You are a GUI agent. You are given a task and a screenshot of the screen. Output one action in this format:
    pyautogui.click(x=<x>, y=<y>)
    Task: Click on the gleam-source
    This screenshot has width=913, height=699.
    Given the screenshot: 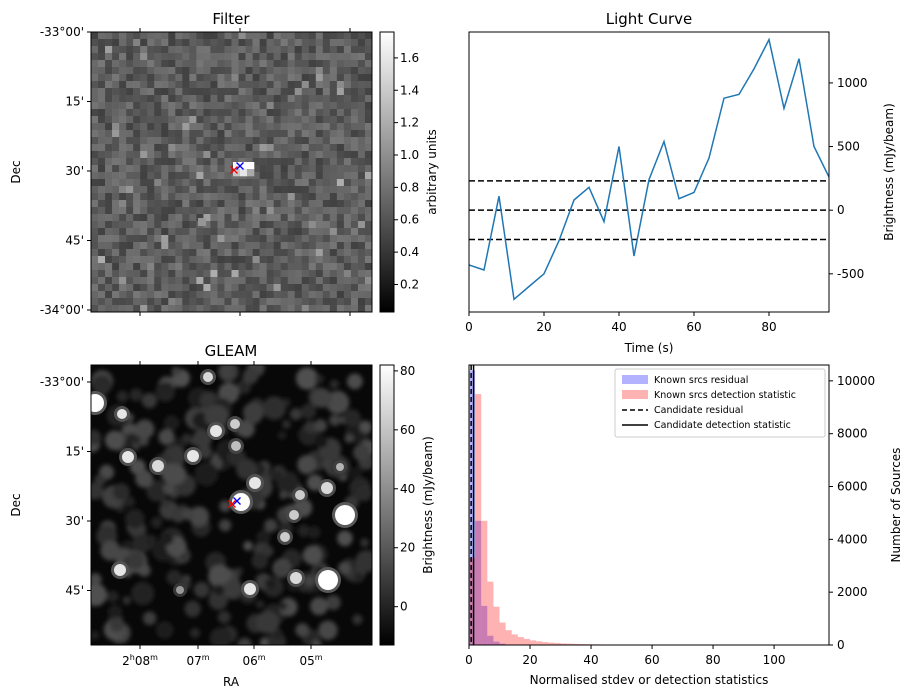 What is the action you would take?
    pyautogui.click(x=328, y=580)
    